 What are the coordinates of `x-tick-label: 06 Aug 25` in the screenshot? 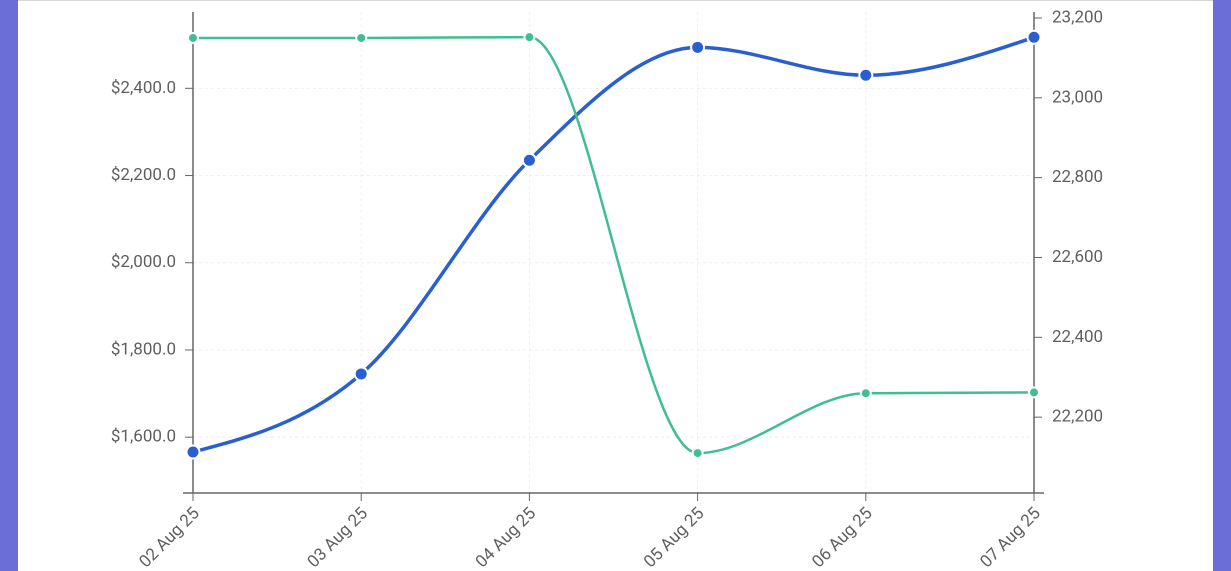 It's located at (842, 537).